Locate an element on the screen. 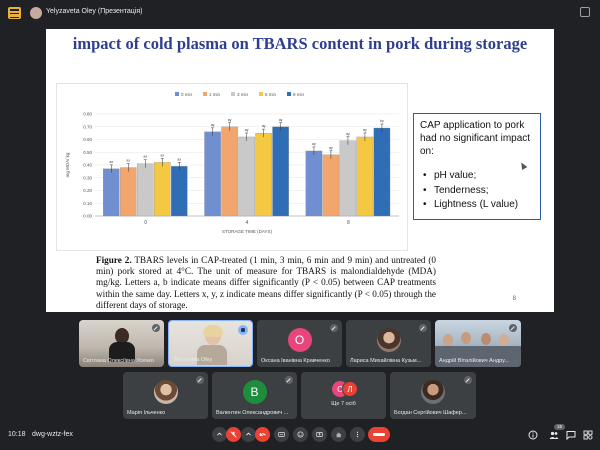 The height and width of the screenshot is (450, 600). menu-icon is located at coordinates (14, 13).